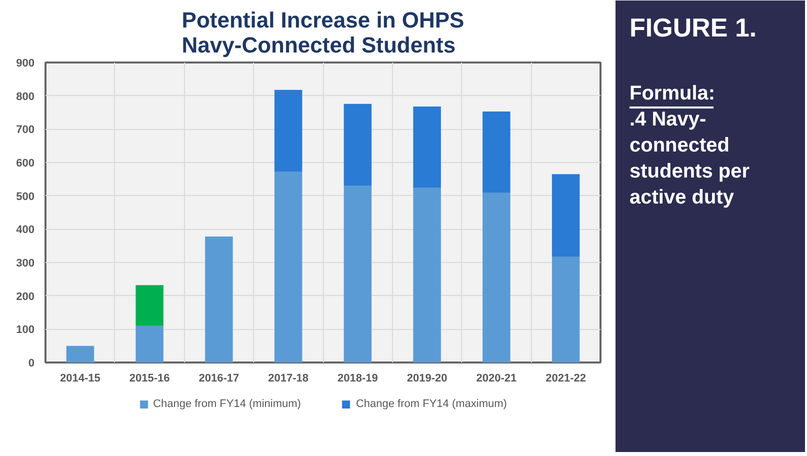 This screenshot has height=456, width=807. I want to click on text: .4 Navy-connected students per active duty, so click(690, 158).